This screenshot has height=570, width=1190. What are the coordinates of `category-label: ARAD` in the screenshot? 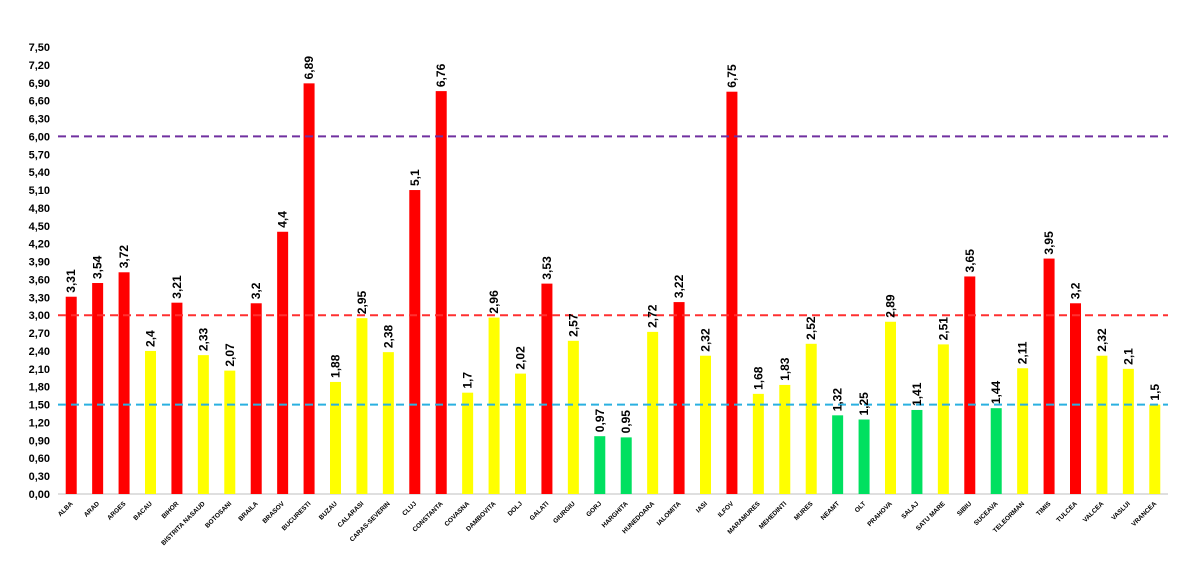 It's located at (92, 509).